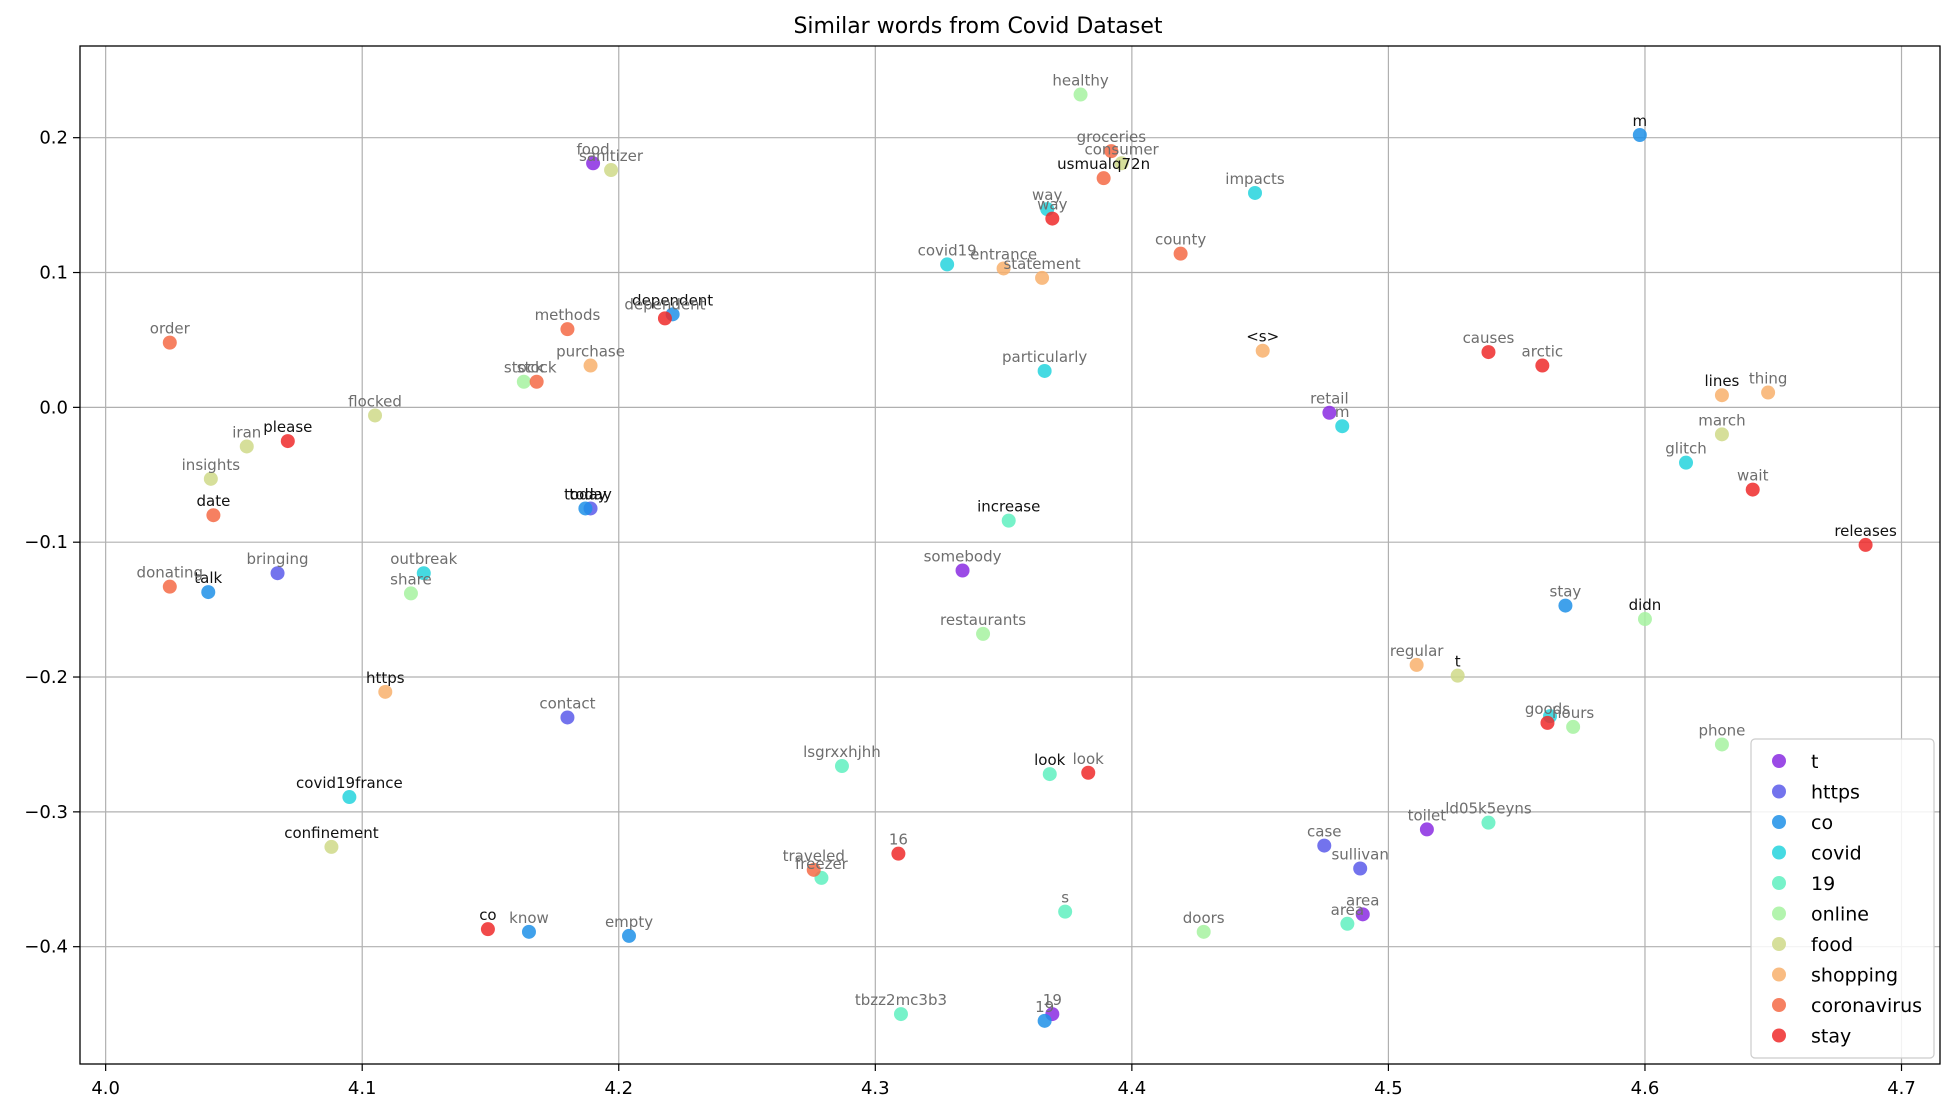  I want to click on point-label: insights, so click(211, 465).